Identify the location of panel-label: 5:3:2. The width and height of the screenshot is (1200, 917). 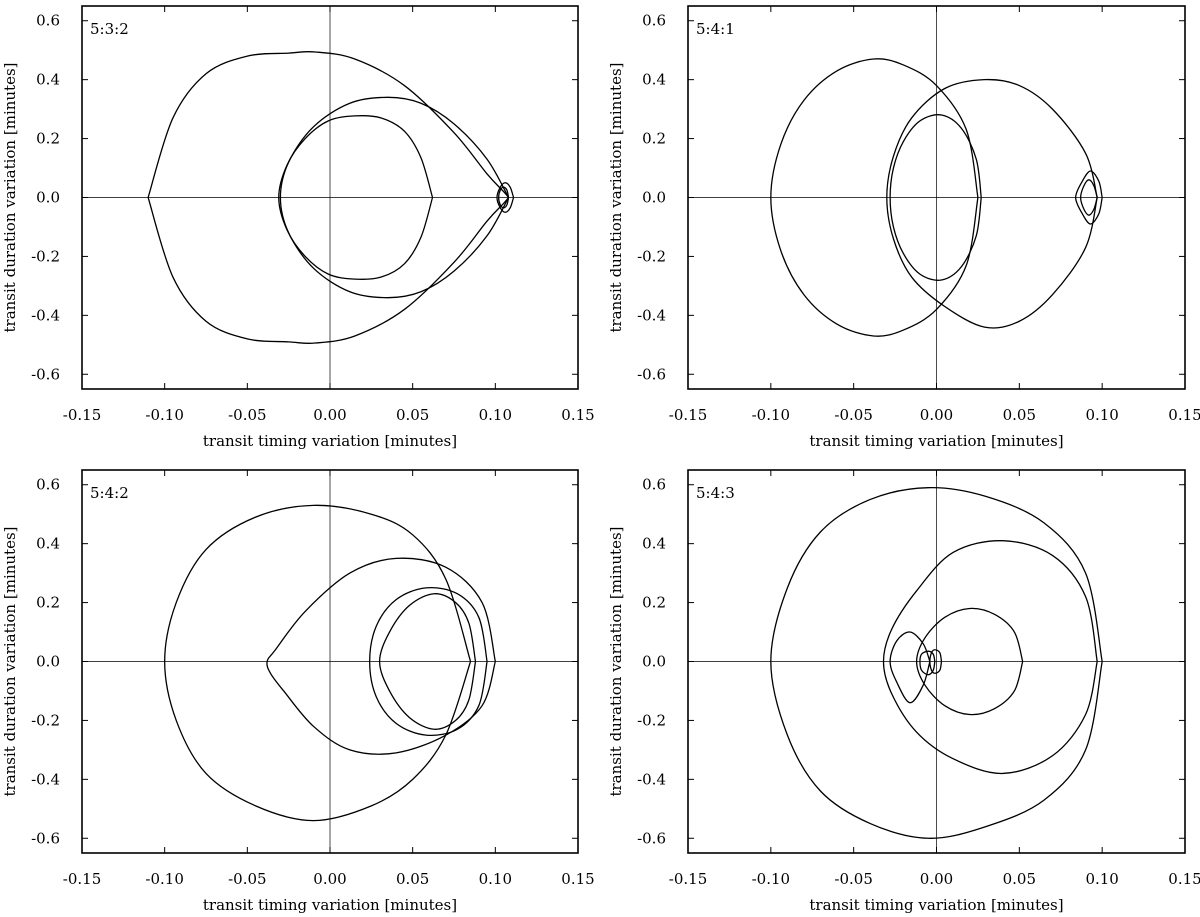
(109, 29).